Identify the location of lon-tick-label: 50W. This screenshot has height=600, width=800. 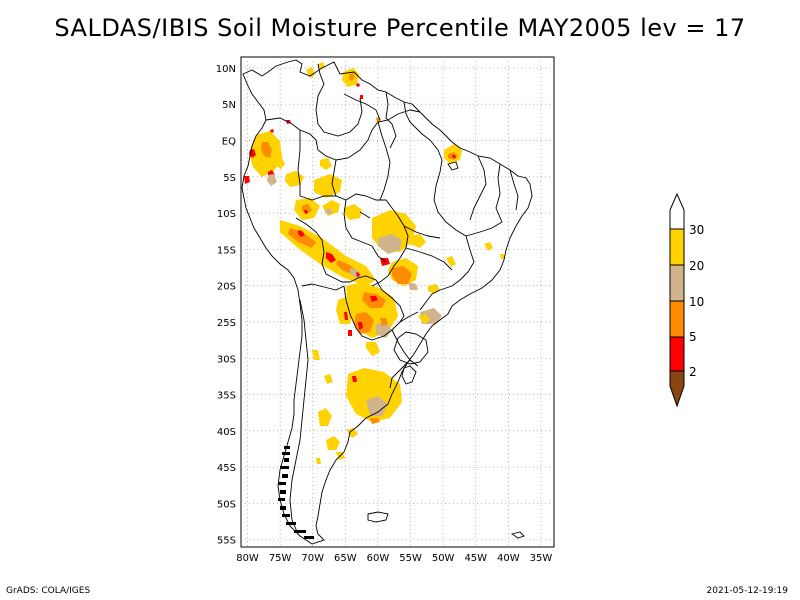
(443, 558).